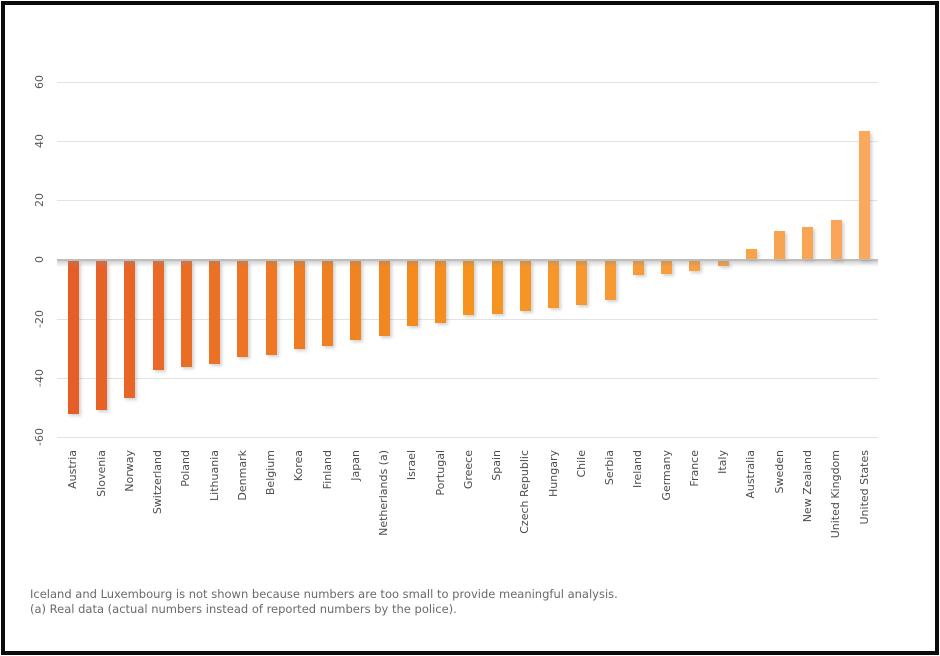 This screenshot has height=656, width=940. Describe the element at coordinates (102, 335) in the screenshot. I see `bar-slovenia` at that location.